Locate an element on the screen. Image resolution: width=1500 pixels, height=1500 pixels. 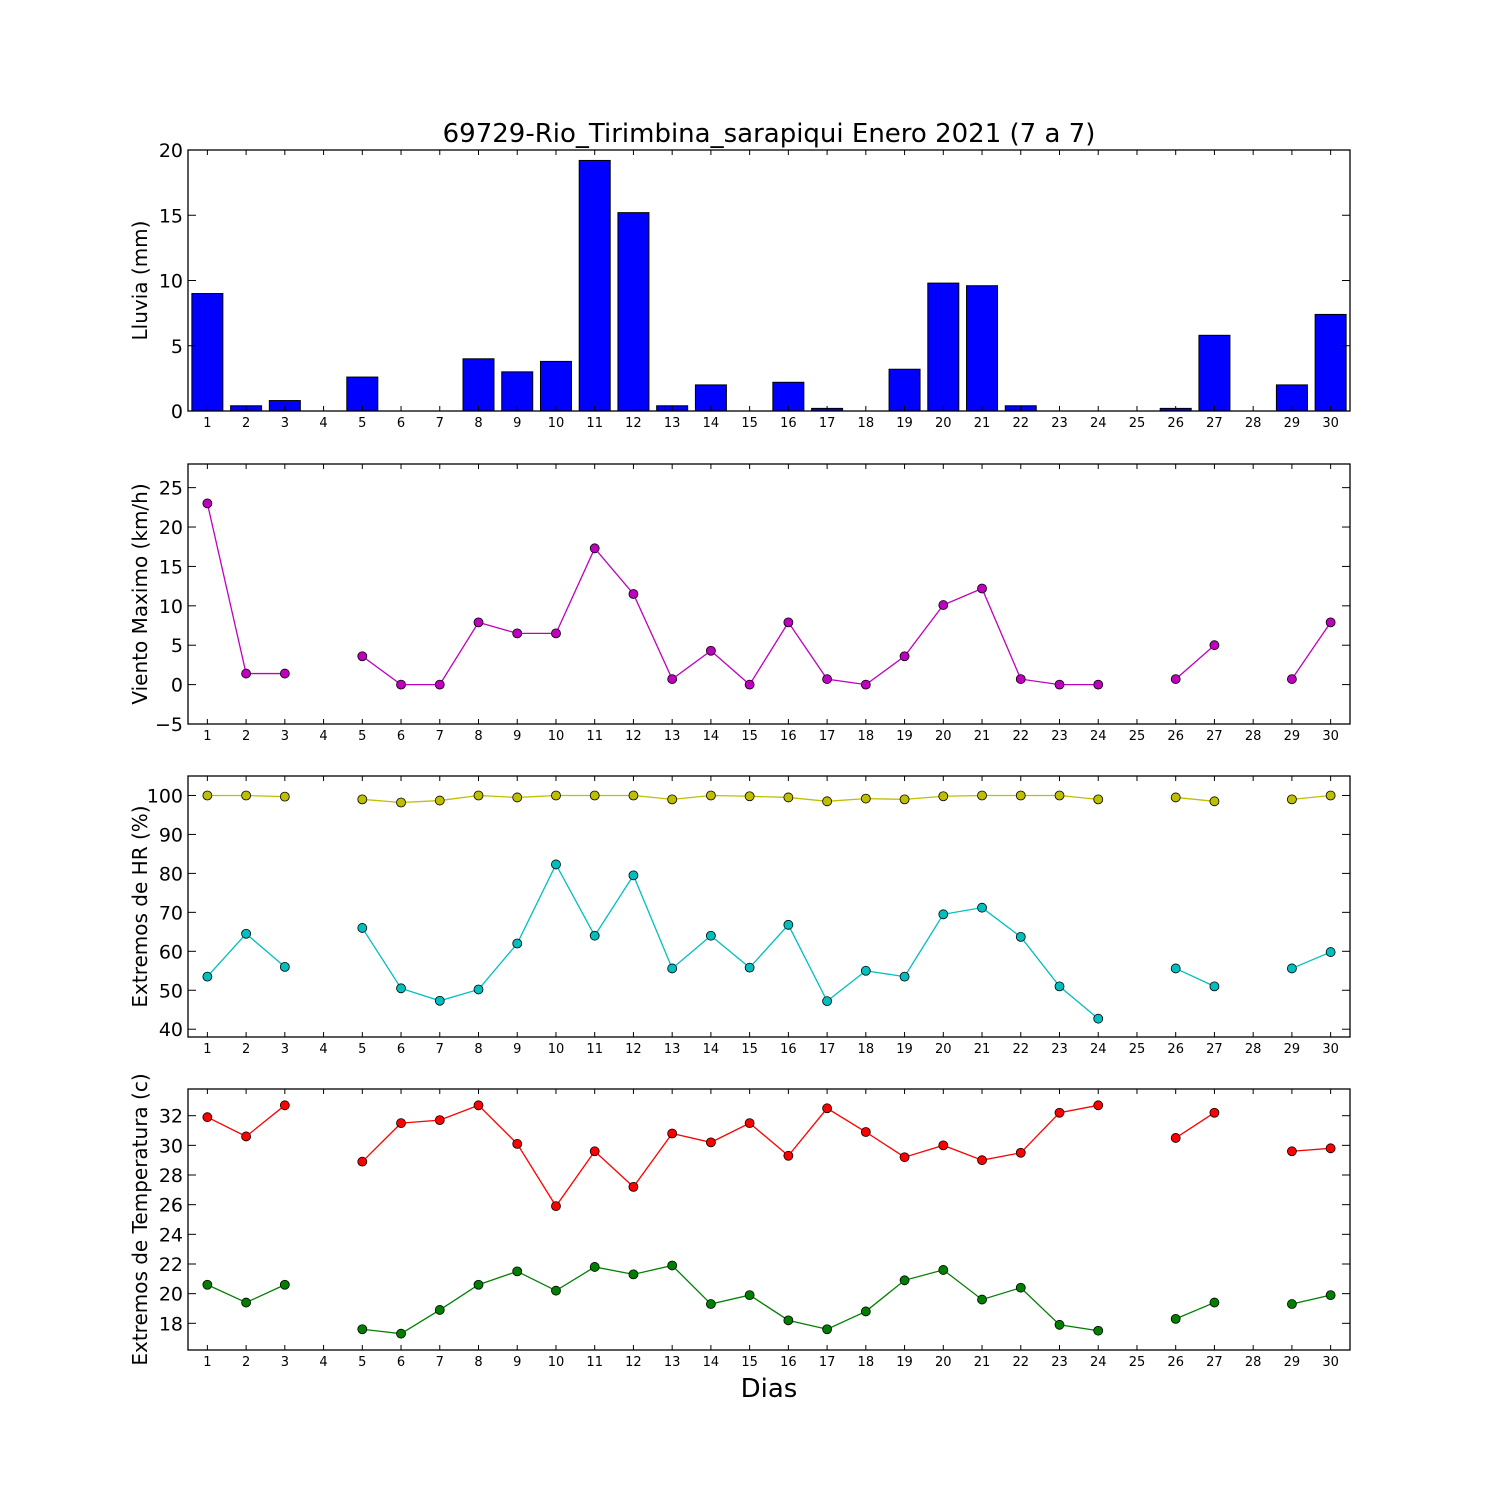
y-tick-label: 30 is located at coordinates (171, 1146).